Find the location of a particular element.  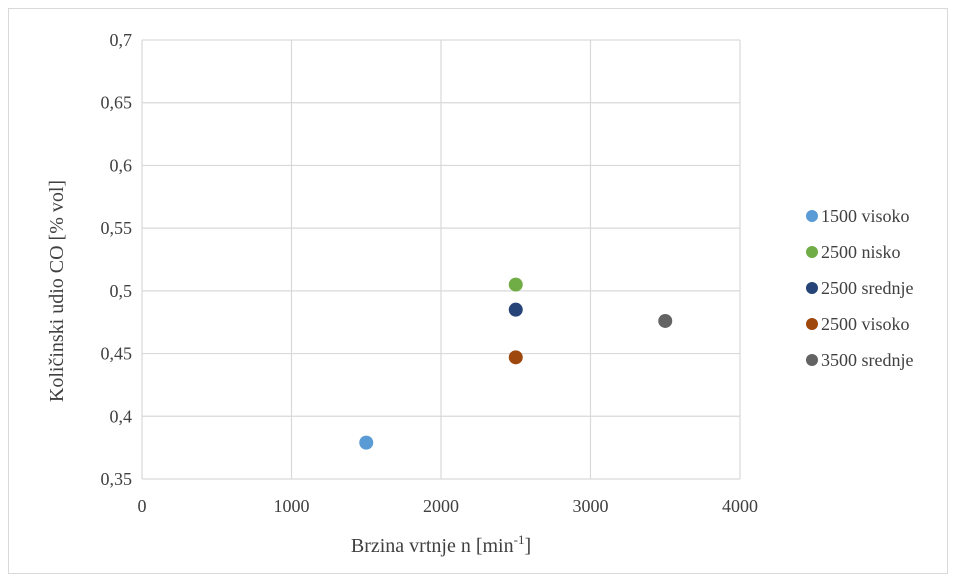

legend-label: 2500 srednje is located at coordinates (867, 288).